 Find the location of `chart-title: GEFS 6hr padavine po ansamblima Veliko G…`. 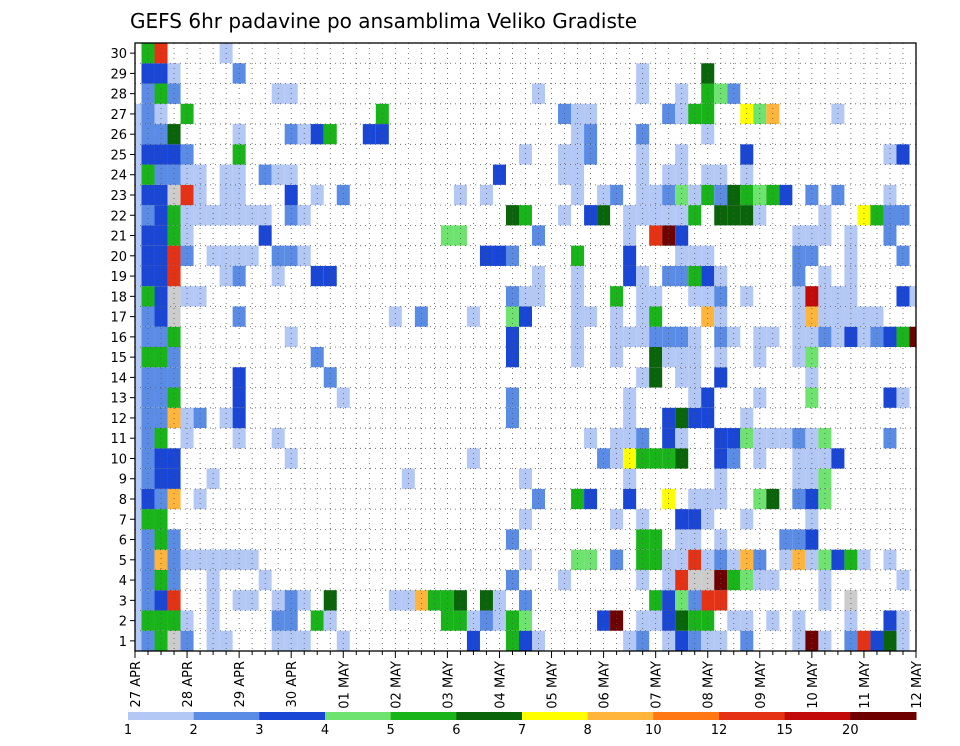

chart-title: GEFS 6hr padavine po ansamblima Veliko G… is located at coordinates (383, 21).